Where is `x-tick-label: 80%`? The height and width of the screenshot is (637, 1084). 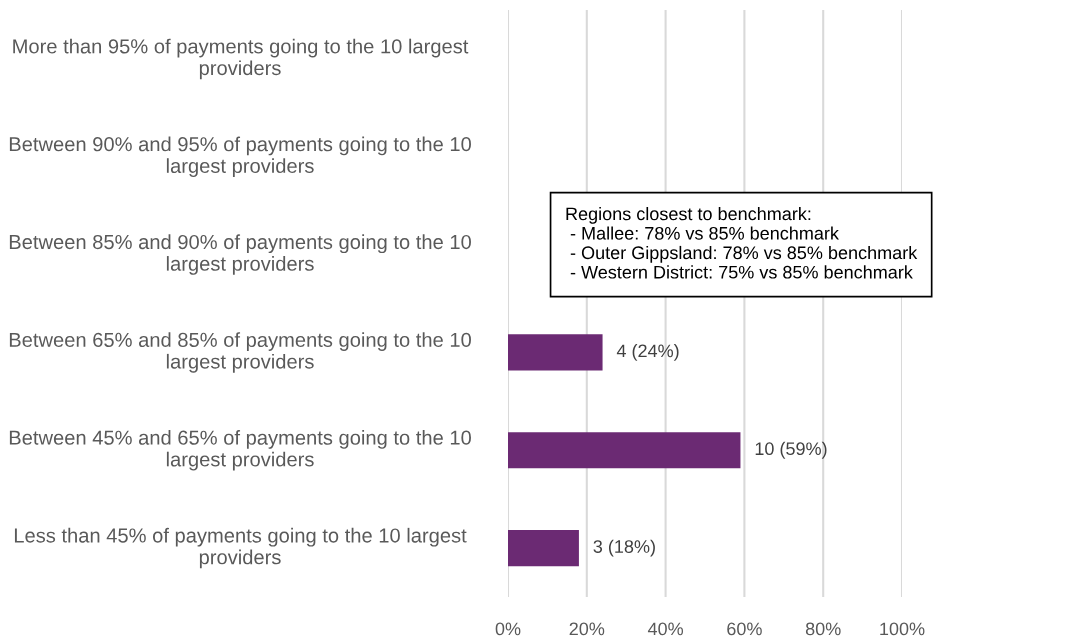 x-tick-label: 80% is located at coordinates (823, 629).